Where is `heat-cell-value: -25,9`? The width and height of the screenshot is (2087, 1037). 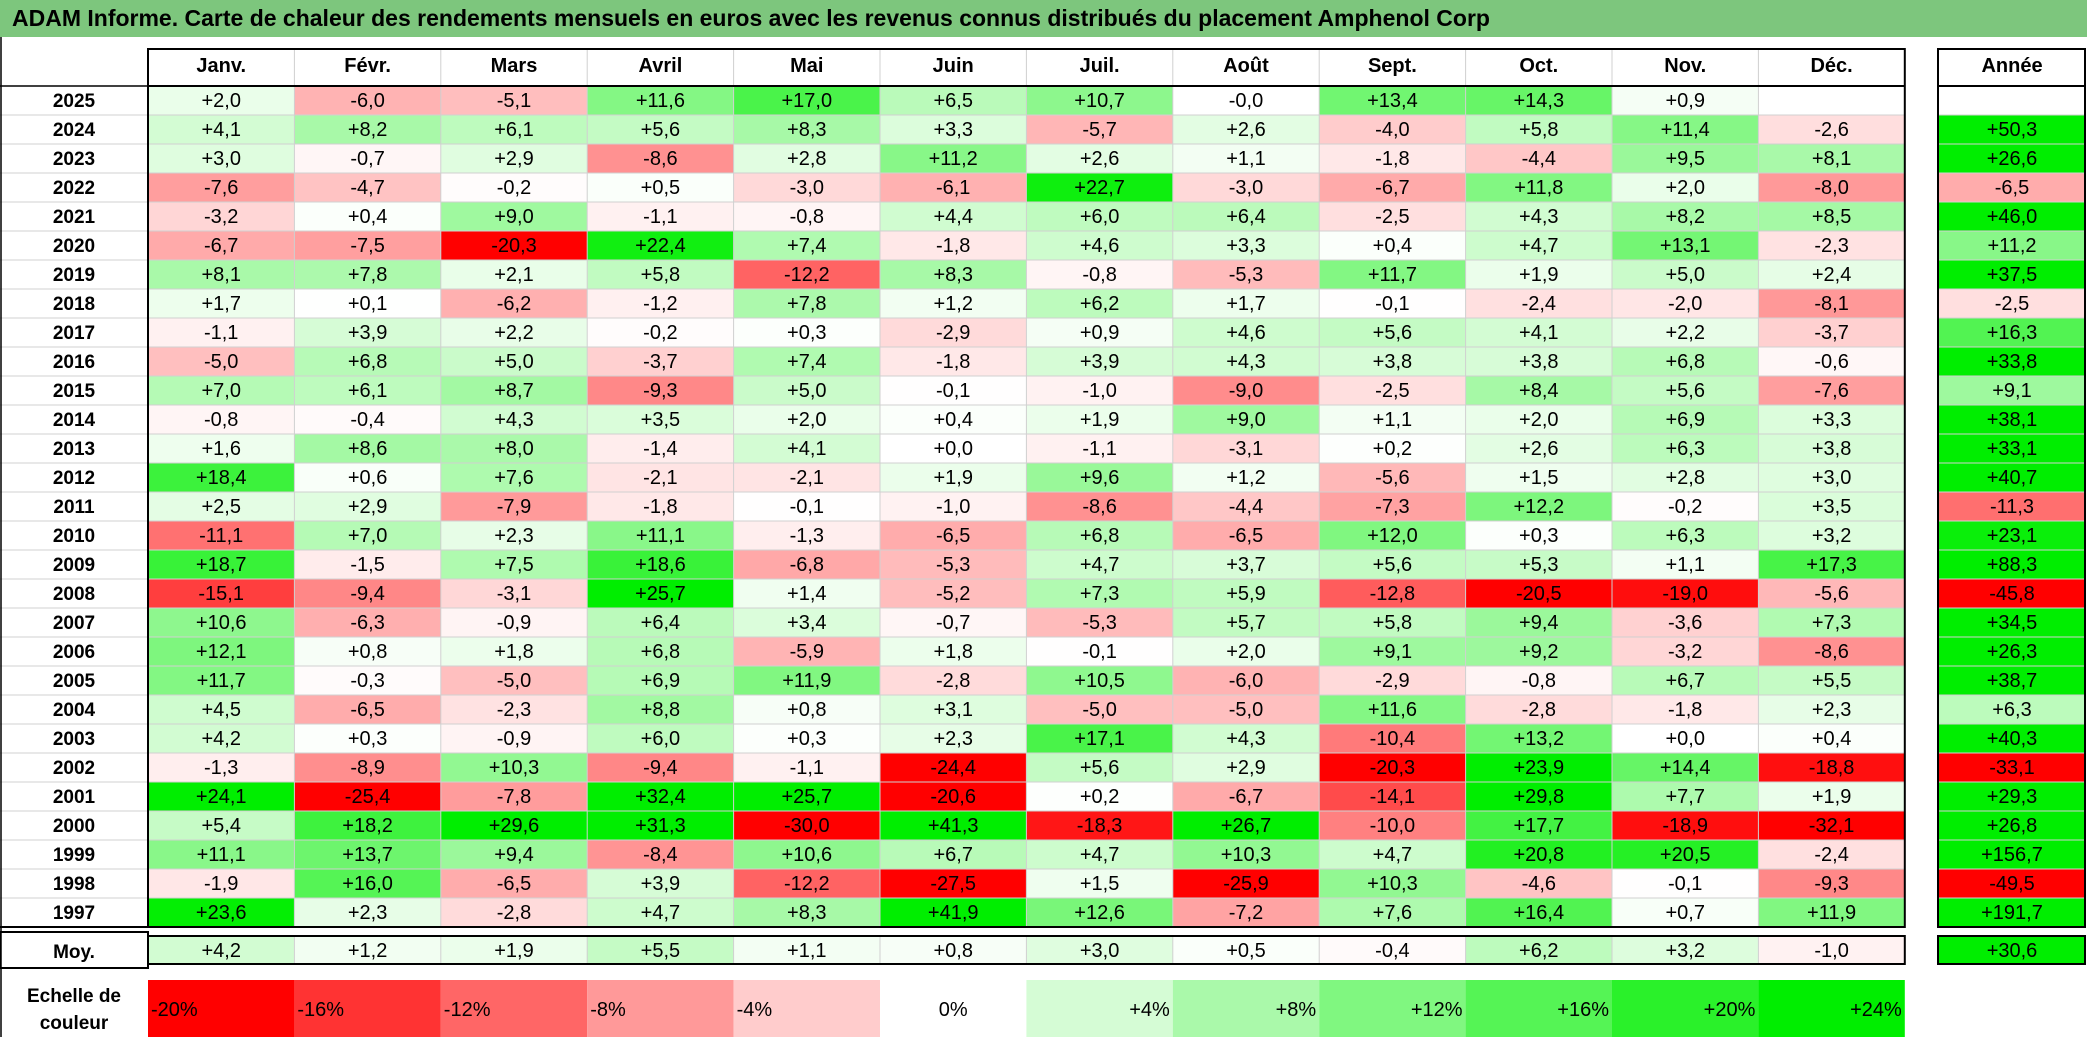
heat-cell-value: -25,9 is located at coordinates (1246, 884).